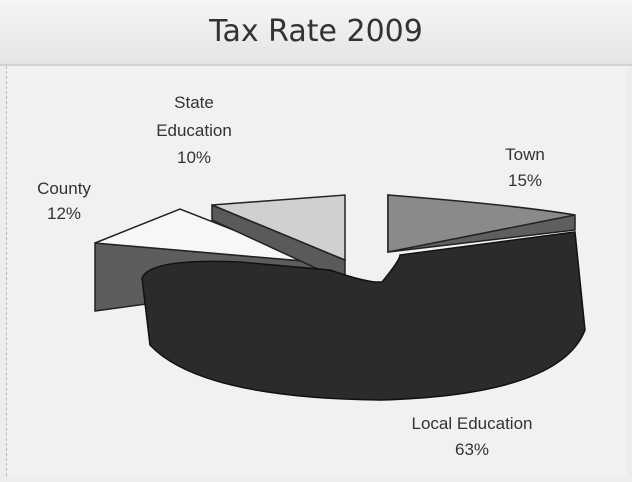  I want to click on label-state-education-name: State Education, so click(194, 116).